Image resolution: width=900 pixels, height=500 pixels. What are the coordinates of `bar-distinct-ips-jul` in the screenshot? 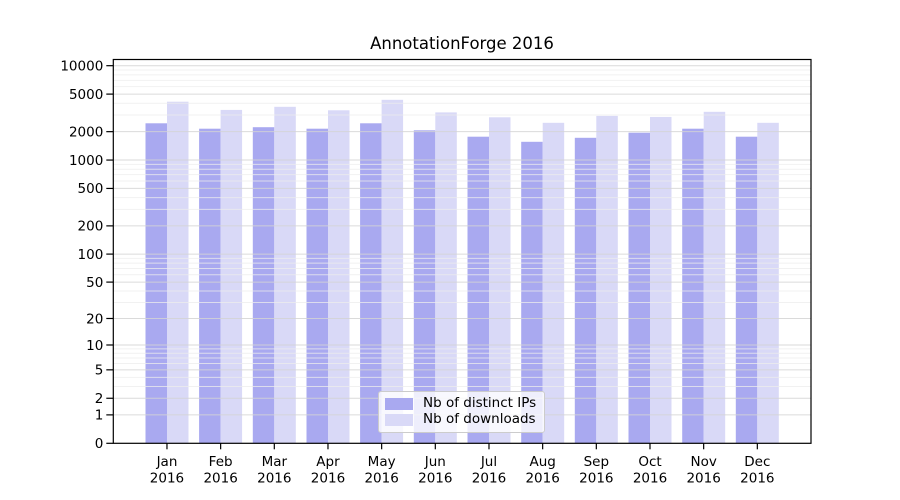 It's located at (478, 290).